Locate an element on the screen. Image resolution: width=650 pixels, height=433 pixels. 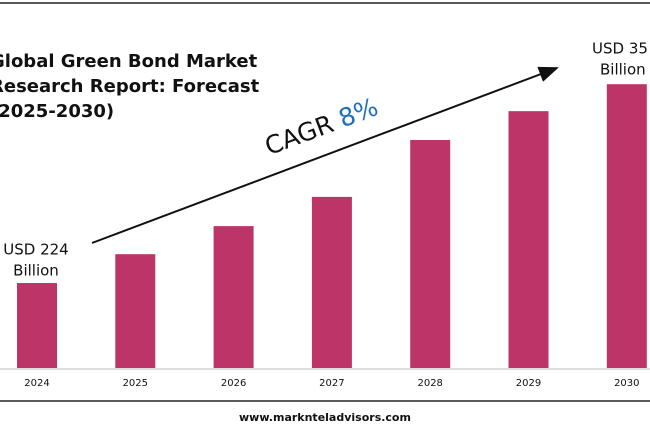
x-tick-label: 2029 is located at coordinates (528, 383).